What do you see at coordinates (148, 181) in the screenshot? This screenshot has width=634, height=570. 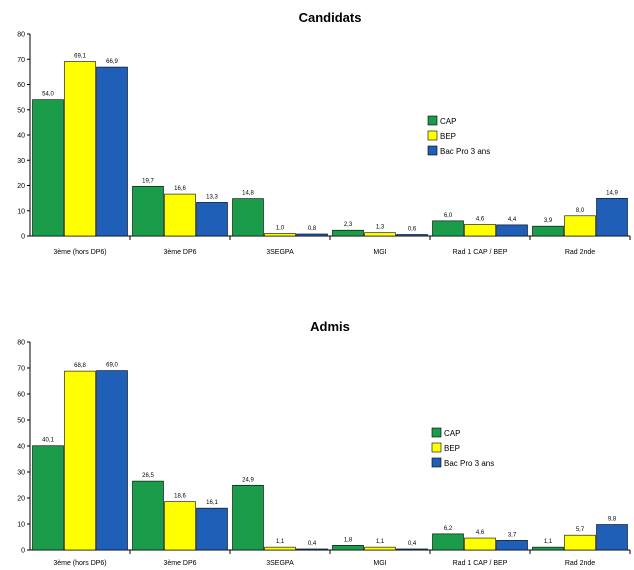 I see `data-label: 19,7` at bounding box center [148, 181].